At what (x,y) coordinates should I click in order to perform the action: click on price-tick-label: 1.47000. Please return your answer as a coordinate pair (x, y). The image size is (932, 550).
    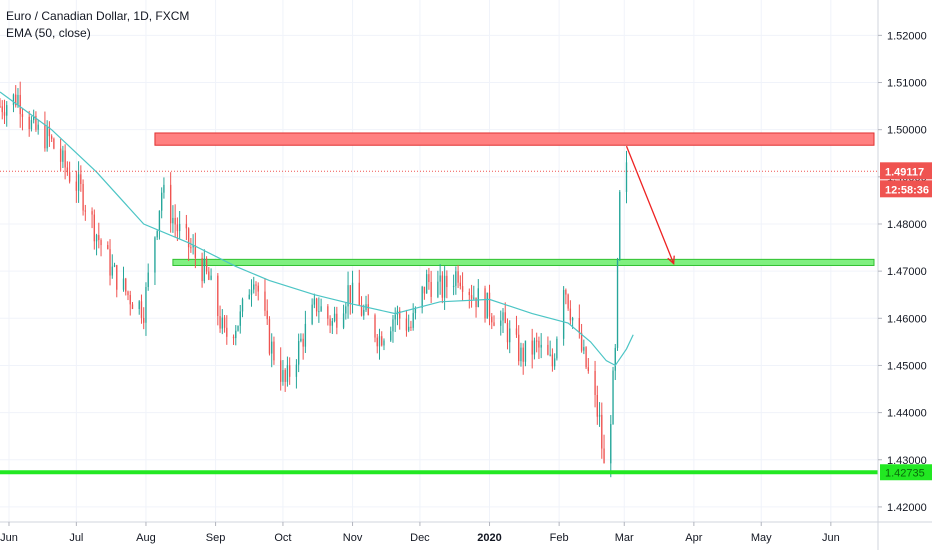
    Looking at the image, I should click on (907, 272).